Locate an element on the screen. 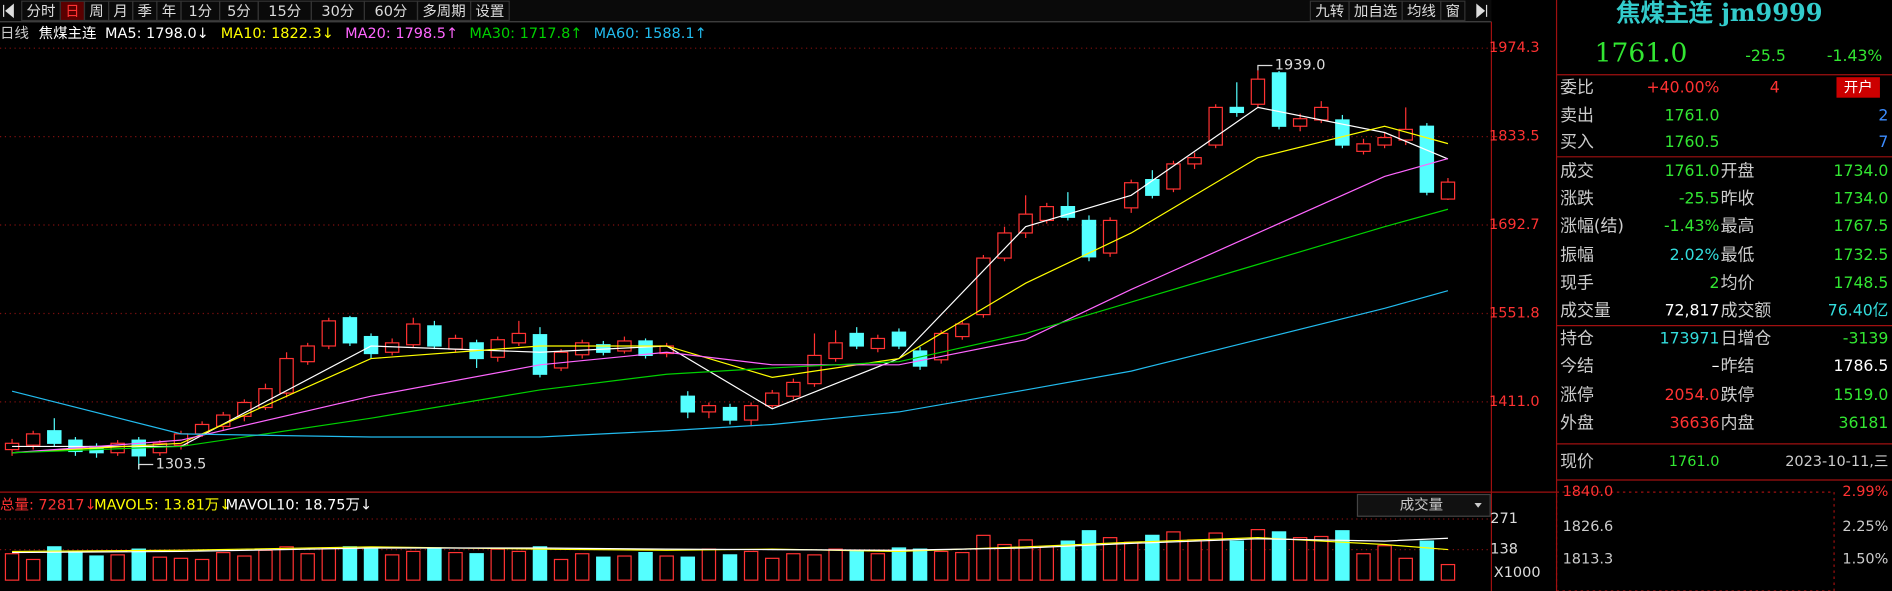 This screenshot has width=1892, height=591. open-account-button is located at coordinates (1858, 87).